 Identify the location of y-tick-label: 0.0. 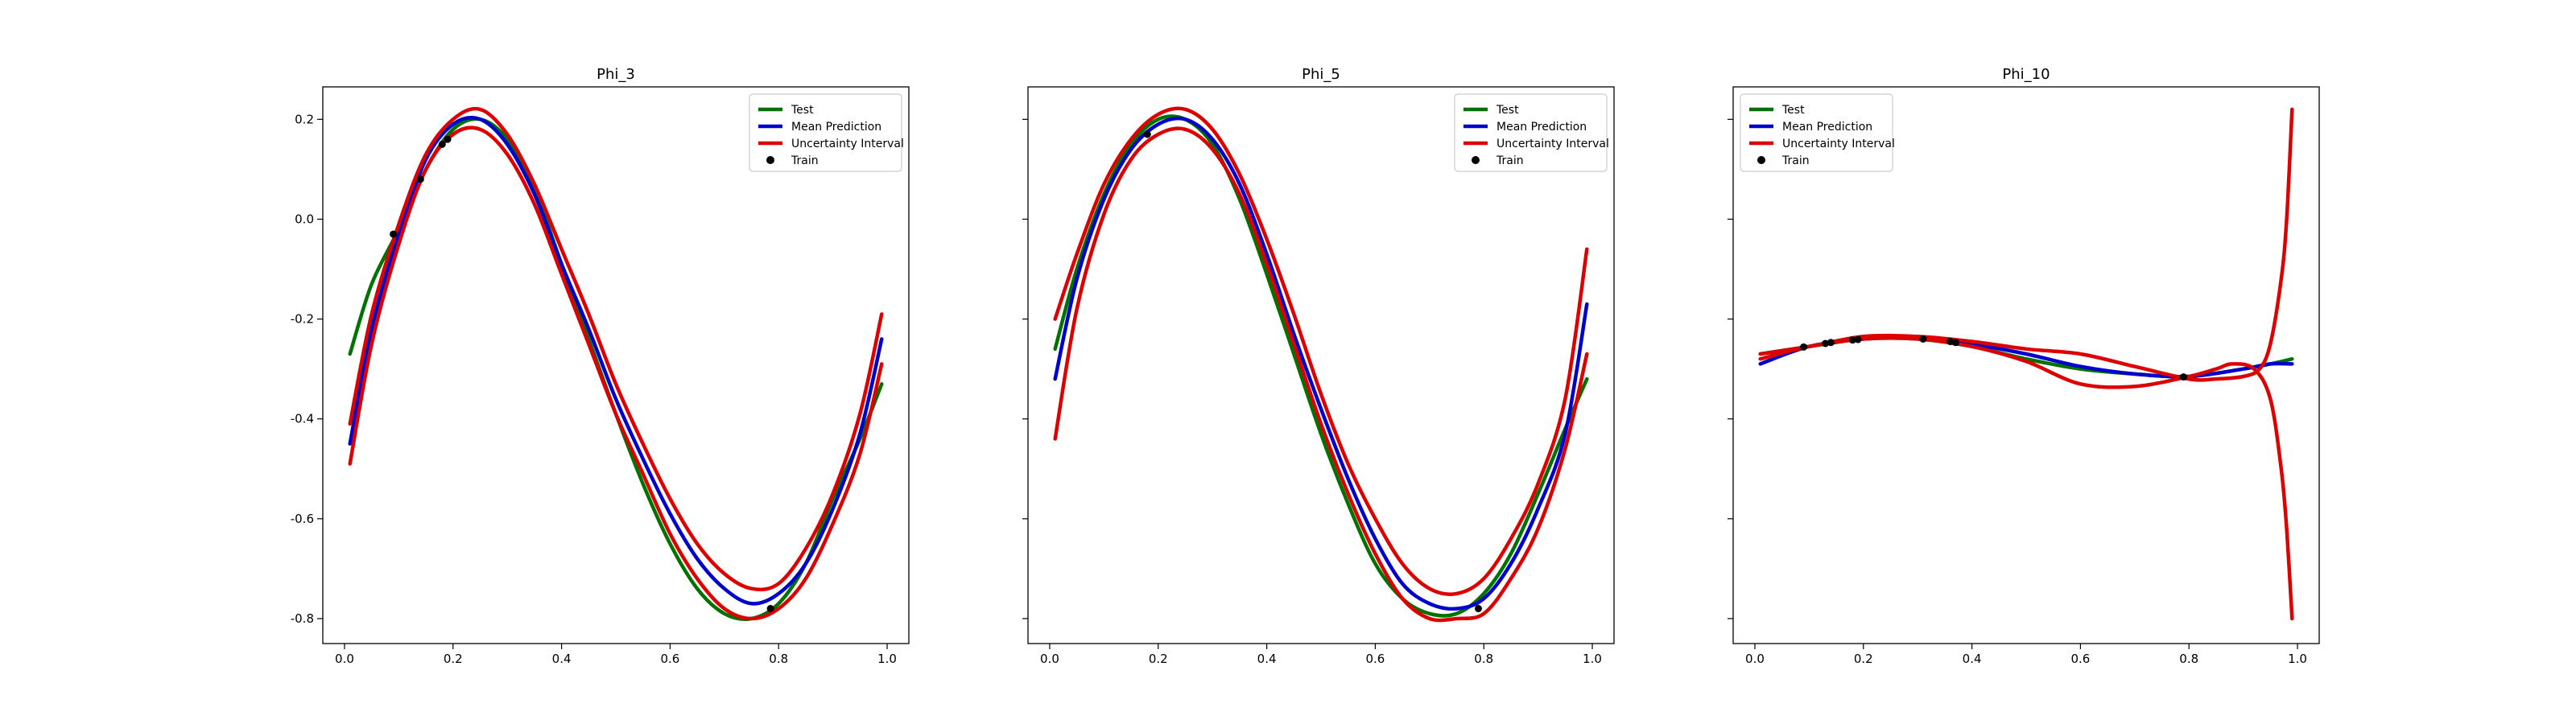
(304, 219).